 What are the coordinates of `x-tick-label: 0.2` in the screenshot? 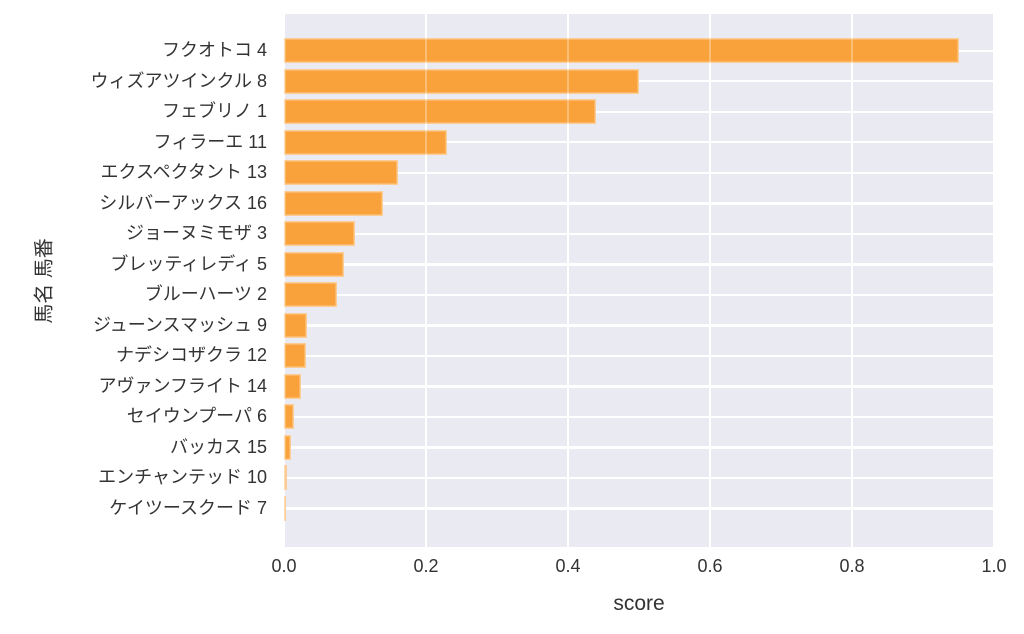 It's located at (426, 566).